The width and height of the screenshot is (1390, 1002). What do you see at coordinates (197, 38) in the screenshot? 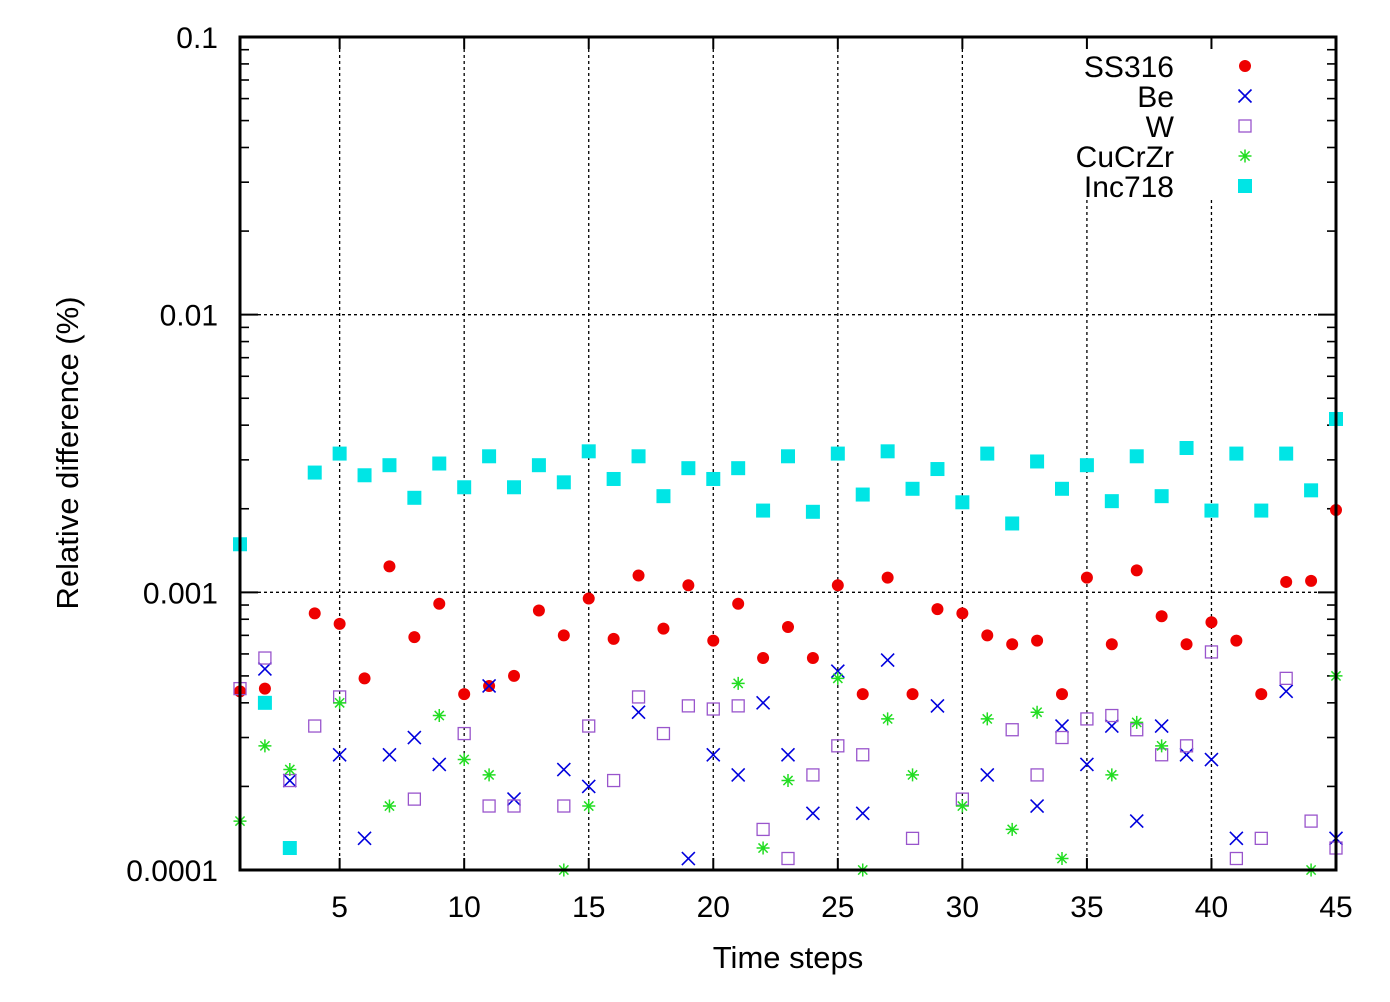
I see `y-tick-label: 0.1` at bounding box center [197, 38].